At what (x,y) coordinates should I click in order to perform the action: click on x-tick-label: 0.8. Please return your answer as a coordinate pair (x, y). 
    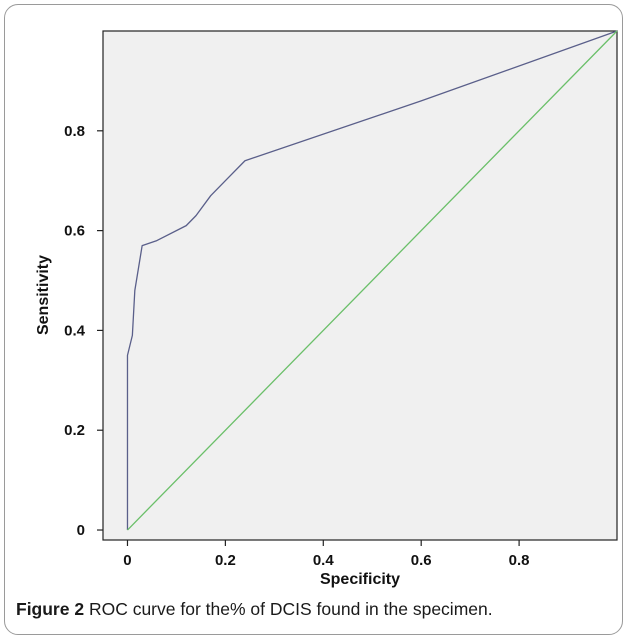
    Looking at the image, I should click on (519, 560).